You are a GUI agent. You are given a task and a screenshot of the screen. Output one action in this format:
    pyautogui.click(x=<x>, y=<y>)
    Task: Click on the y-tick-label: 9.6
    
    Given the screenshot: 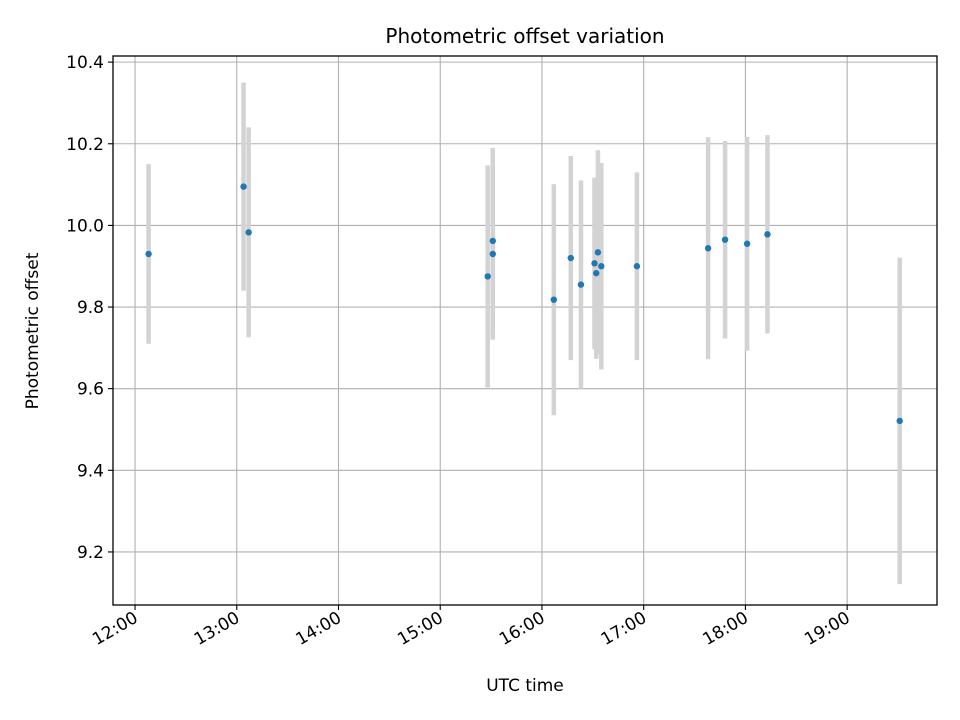 What is the action you would take?
    pyautogui.click(x=90, y=390)
    